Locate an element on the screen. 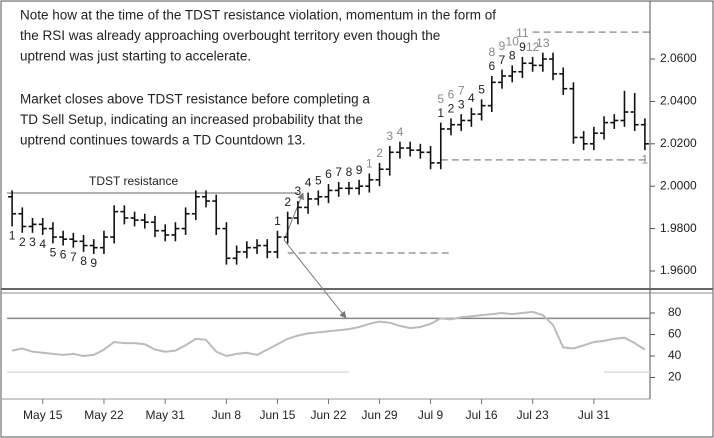  y-tick-label: 20 is located at coordinates (675, 377).